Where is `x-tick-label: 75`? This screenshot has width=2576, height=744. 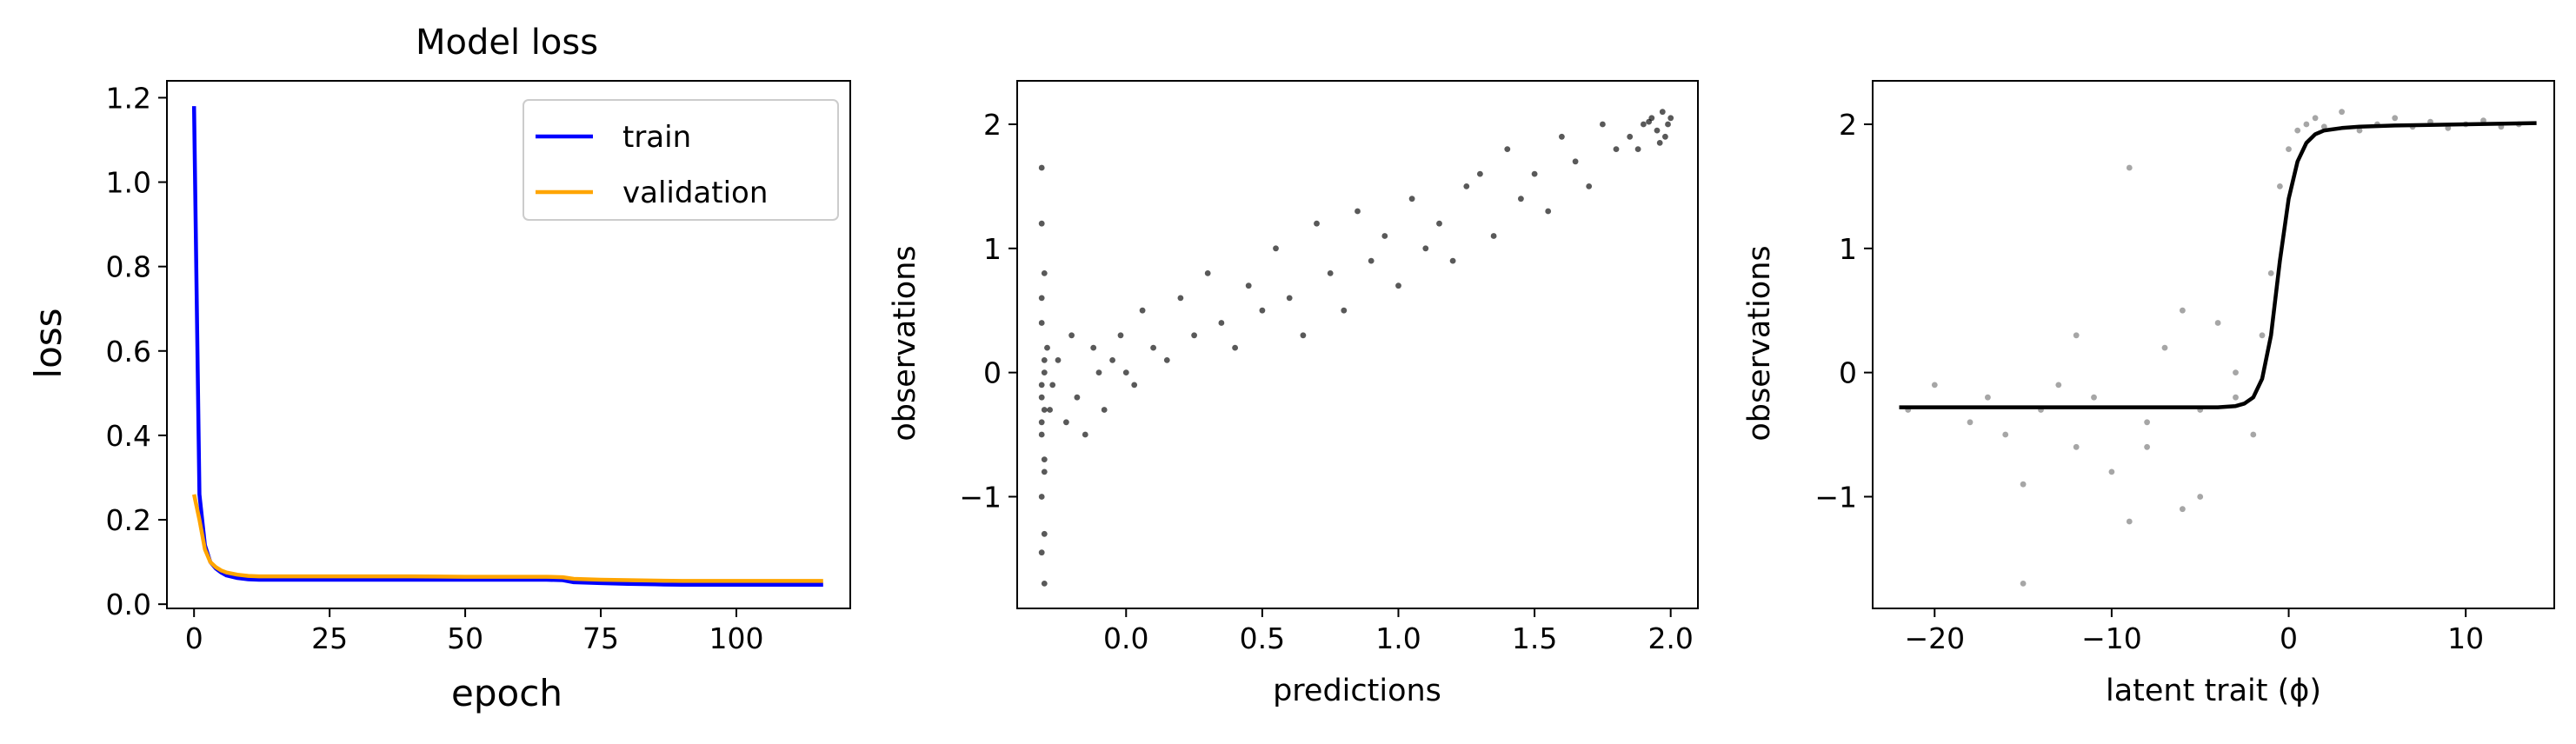 x-tick-label: 75 is located at coordinates (600, 638).